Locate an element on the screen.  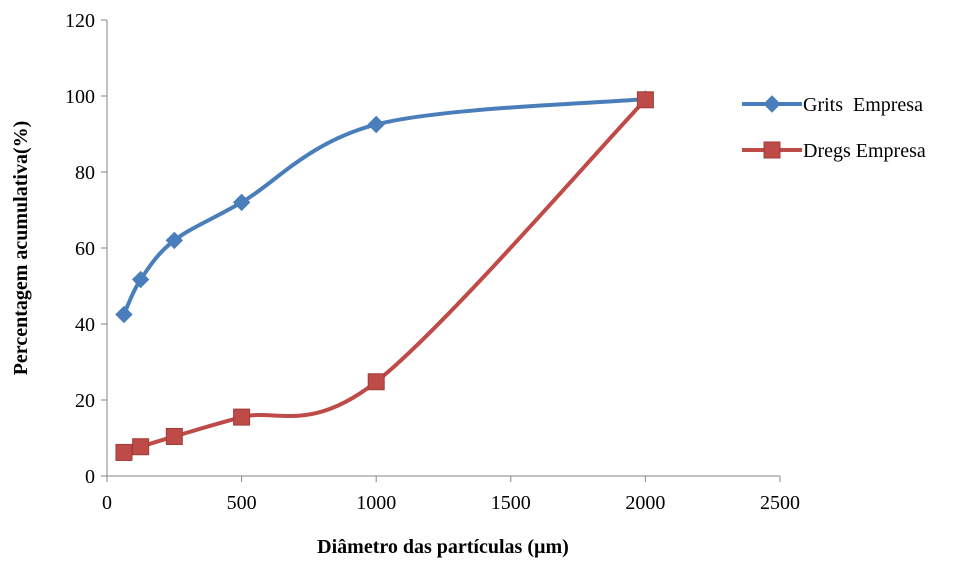
x-tick-label: 1000 is located at coordinates (376, 503).